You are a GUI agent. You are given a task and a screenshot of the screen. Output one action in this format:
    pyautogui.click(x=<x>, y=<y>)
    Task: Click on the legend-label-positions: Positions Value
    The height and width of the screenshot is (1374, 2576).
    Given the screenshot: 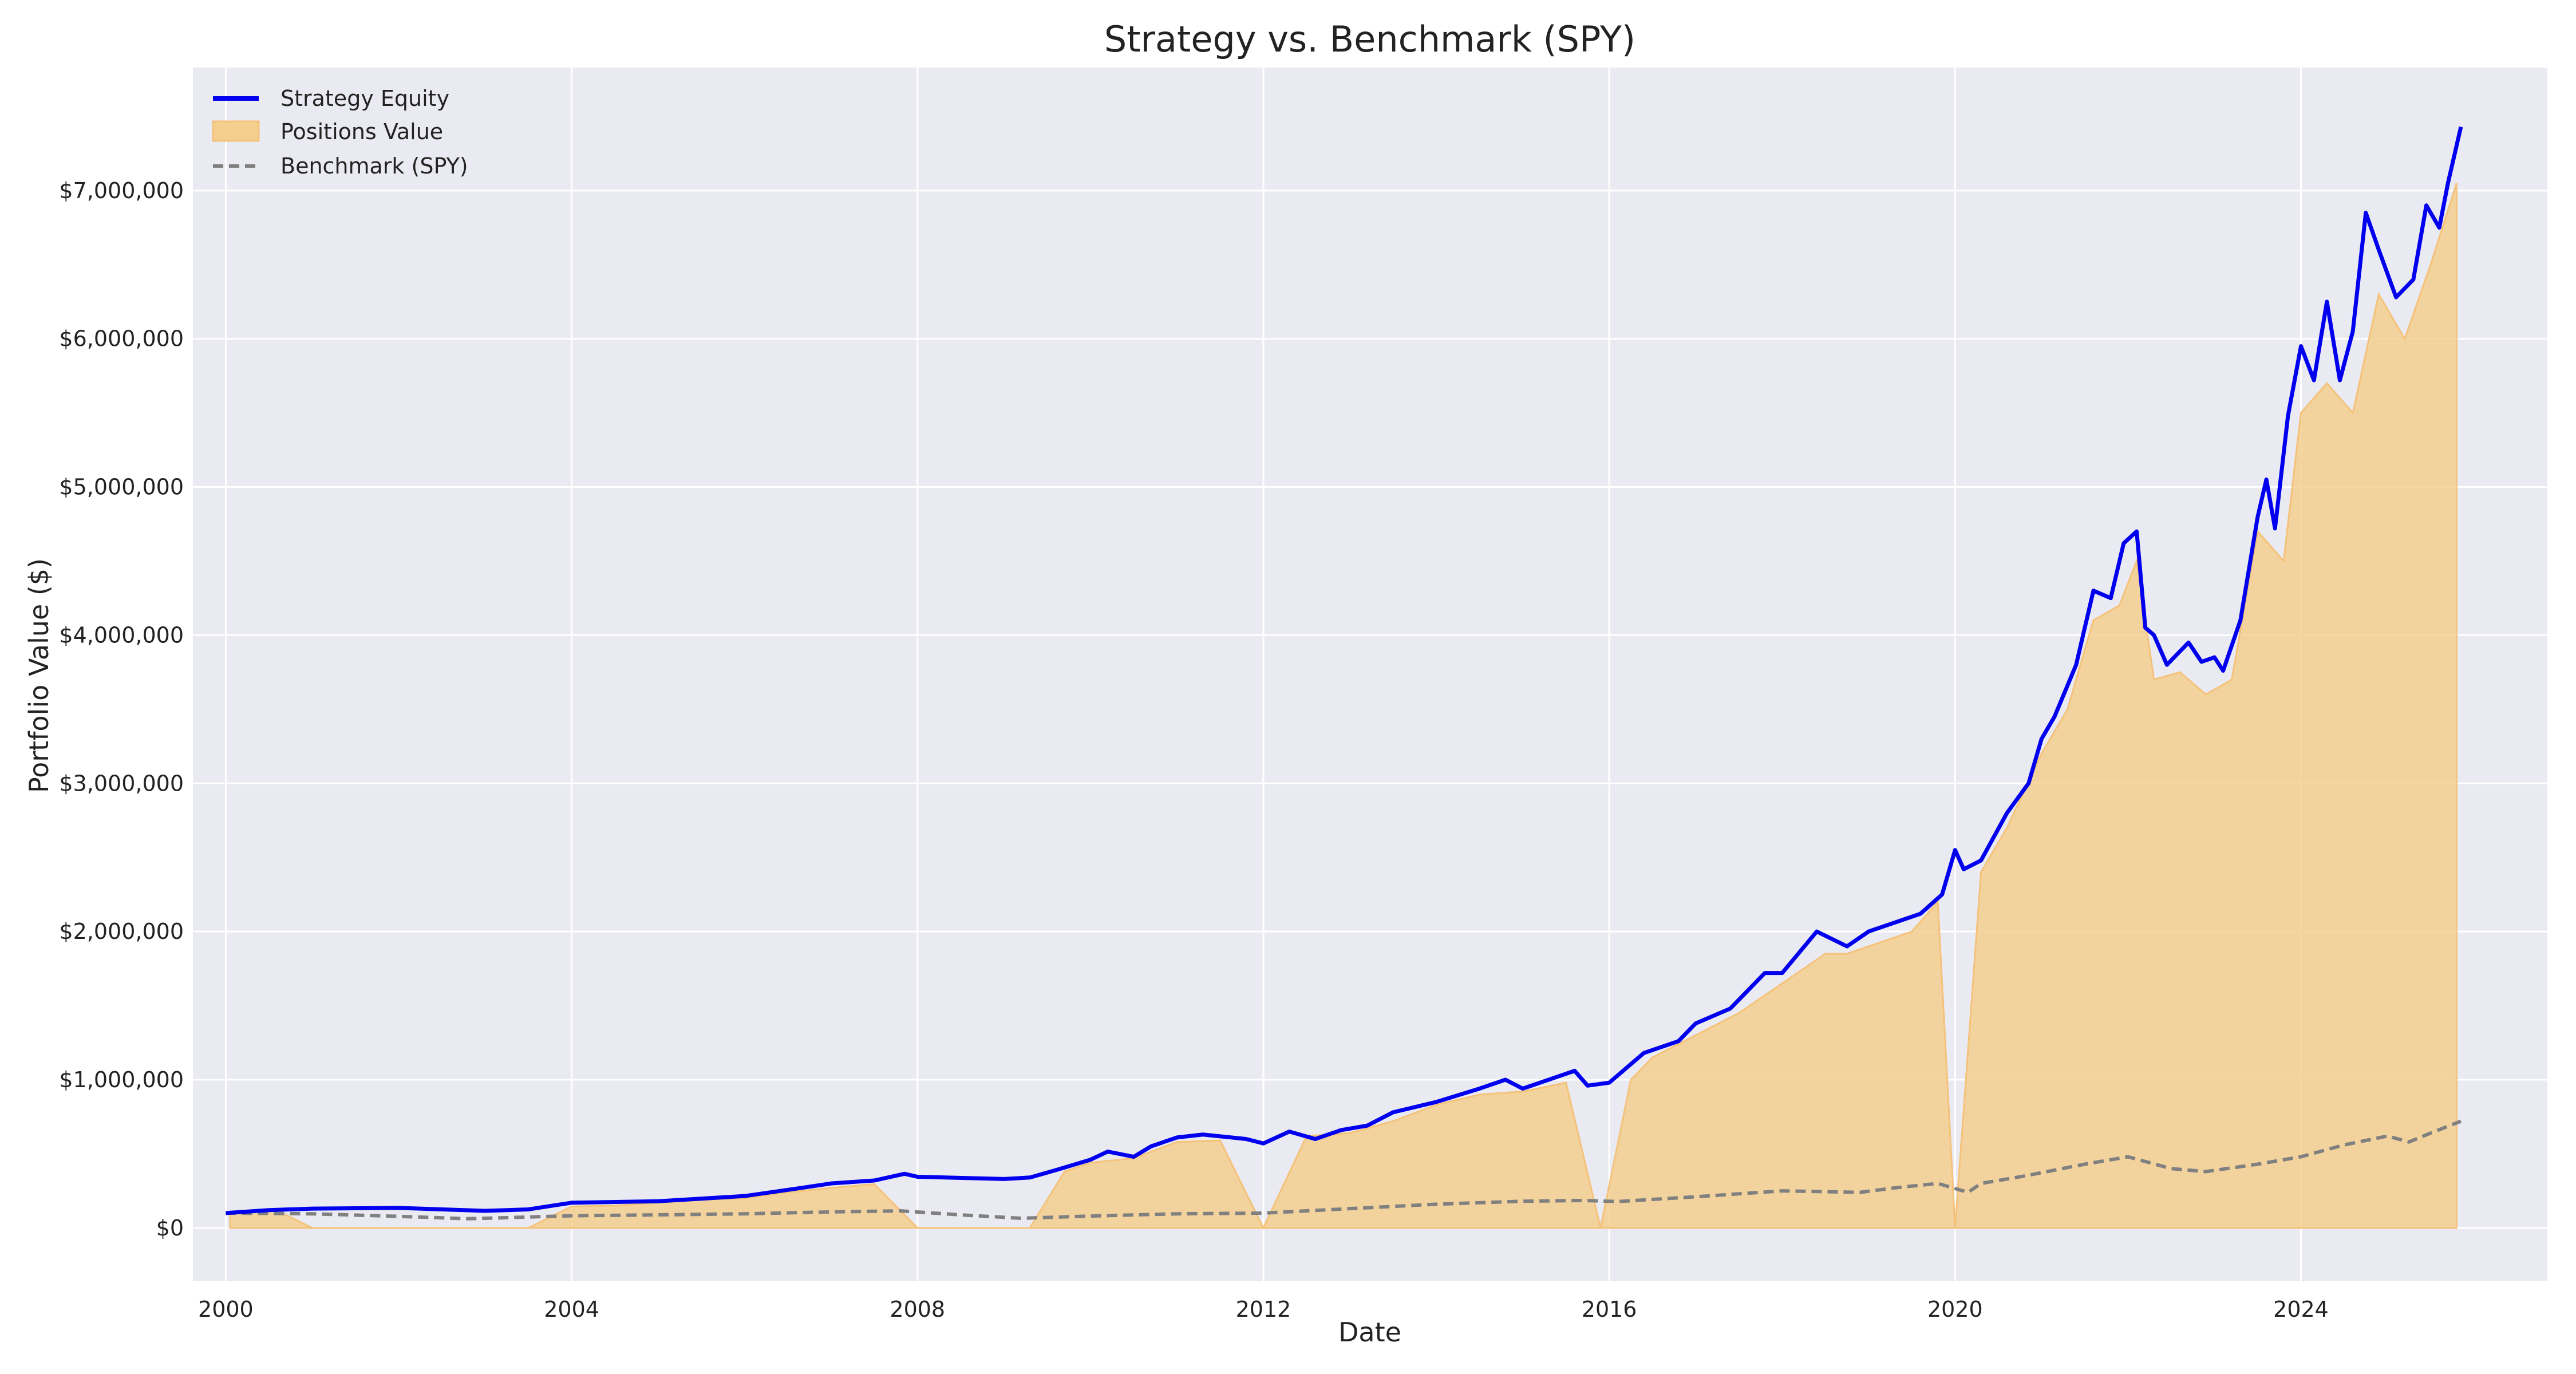 What is the action you would take?
    pyautogui.click(x=361, y=131)
    